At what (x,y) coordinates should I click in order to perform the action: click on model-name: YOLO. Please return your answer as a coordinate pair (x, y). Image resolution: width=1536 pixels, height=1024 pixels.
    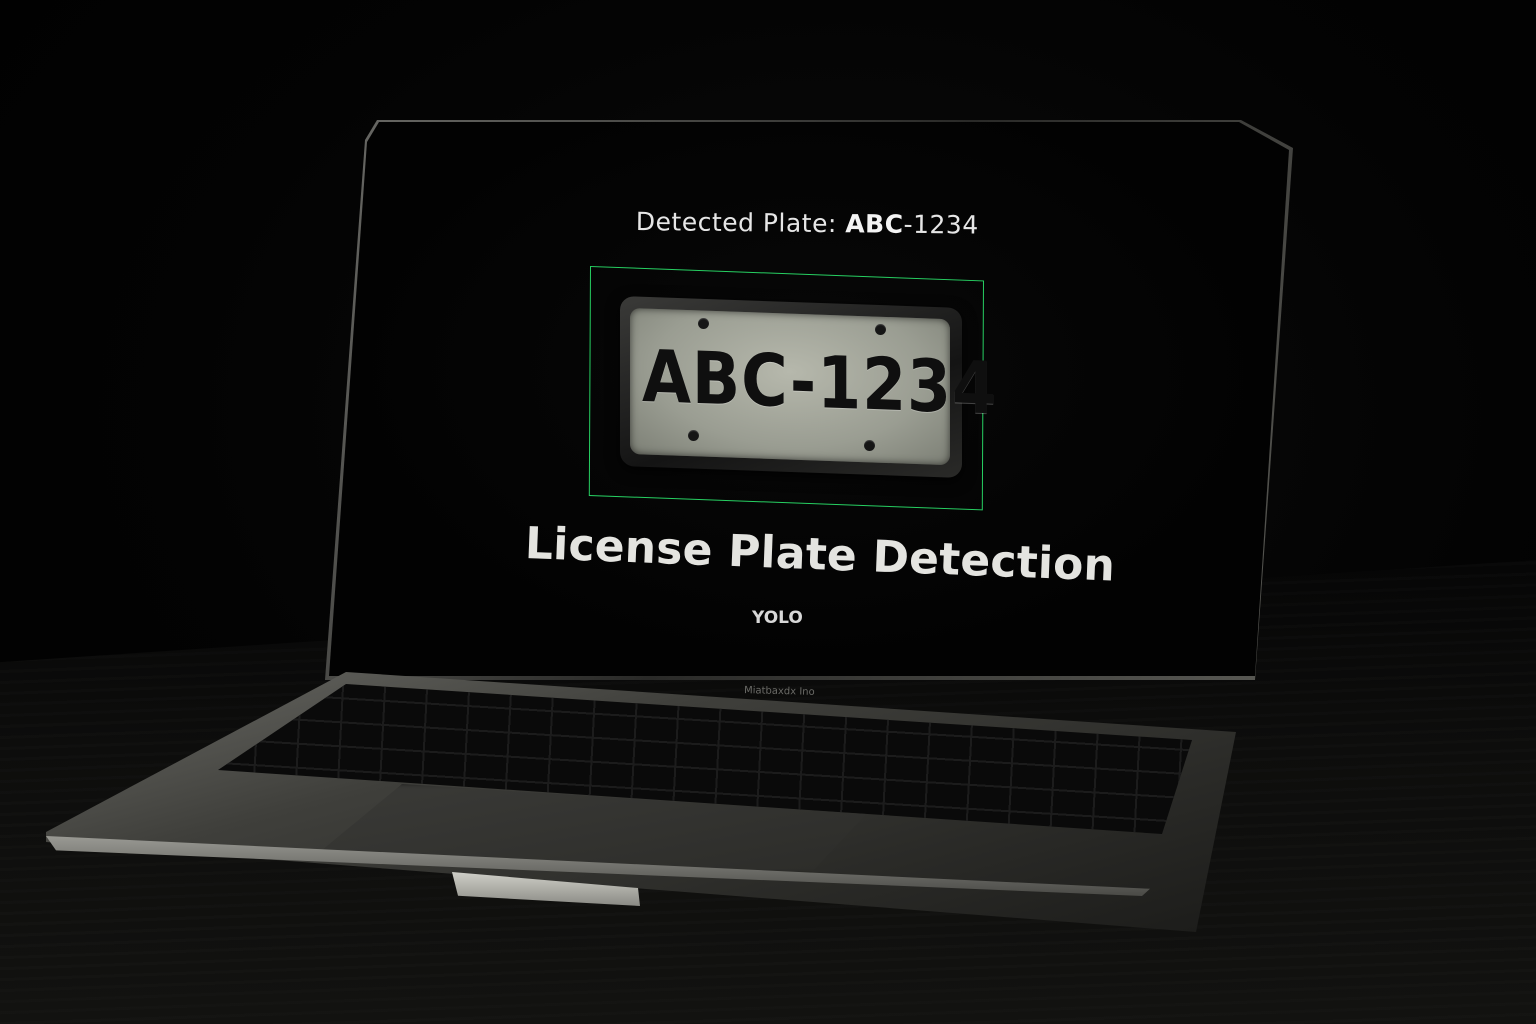
    Looking at the image, I should click on (777, 618).